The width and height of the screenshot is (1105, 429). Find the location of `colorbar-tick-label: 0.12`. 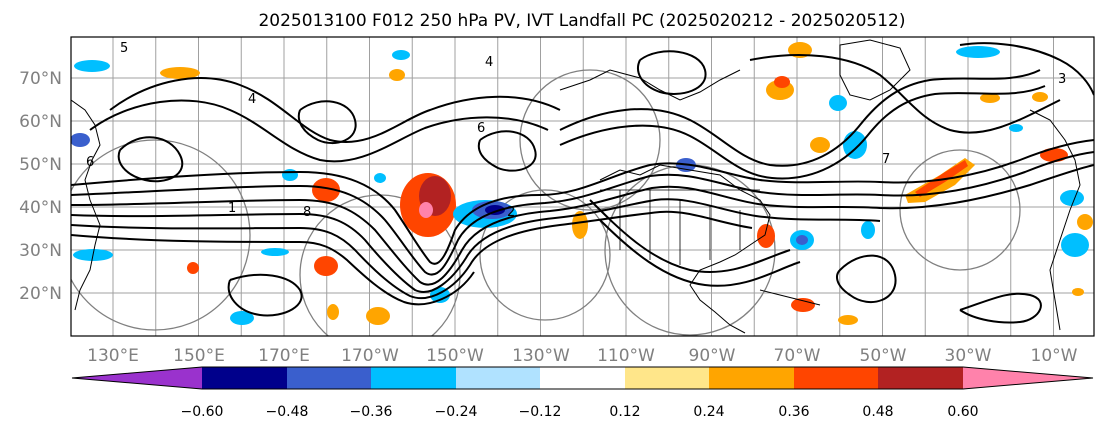

colorbar-tick-label: 0.12 is located at coordinates (624, 412).